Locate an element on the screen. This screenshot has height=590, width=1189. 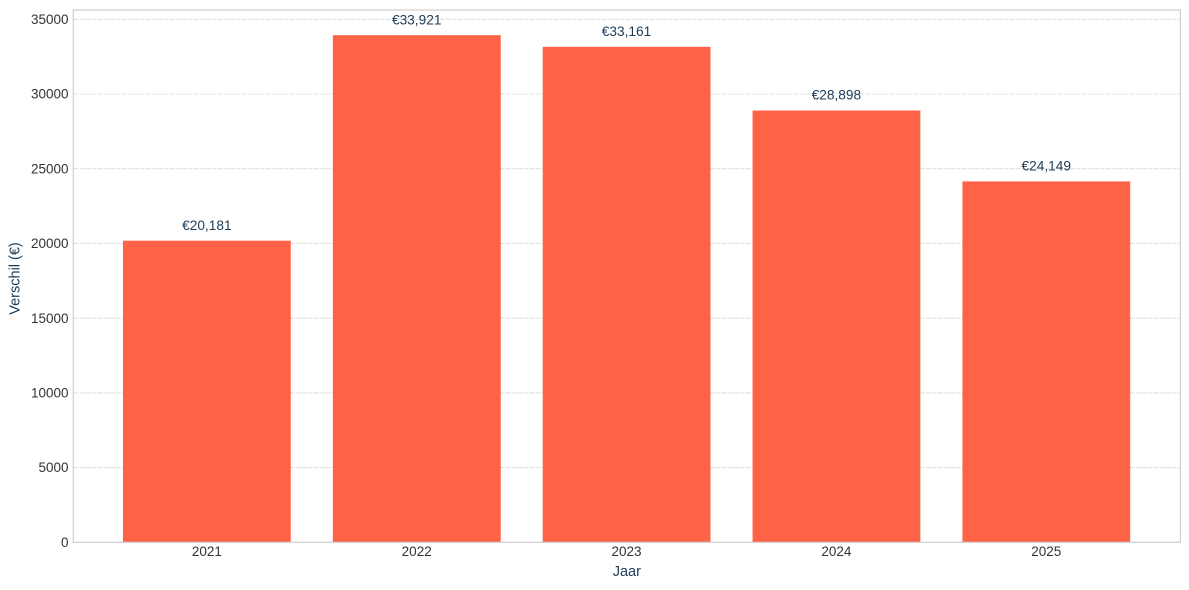
svg-text: 2021 is located at coordinates (207, 551).